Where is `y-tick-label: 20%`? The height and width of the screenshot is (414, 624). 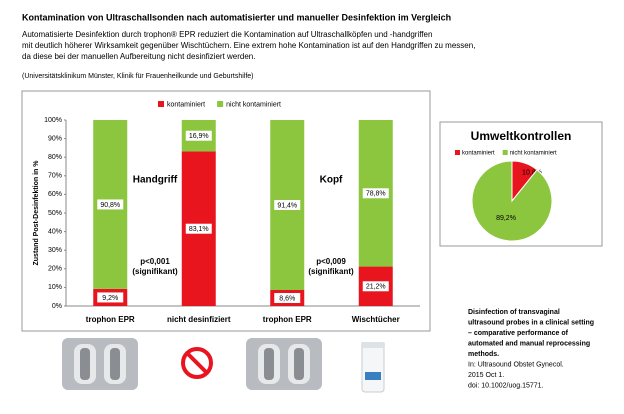 y-tick-label: 20% is located at coordinates (55, 269).